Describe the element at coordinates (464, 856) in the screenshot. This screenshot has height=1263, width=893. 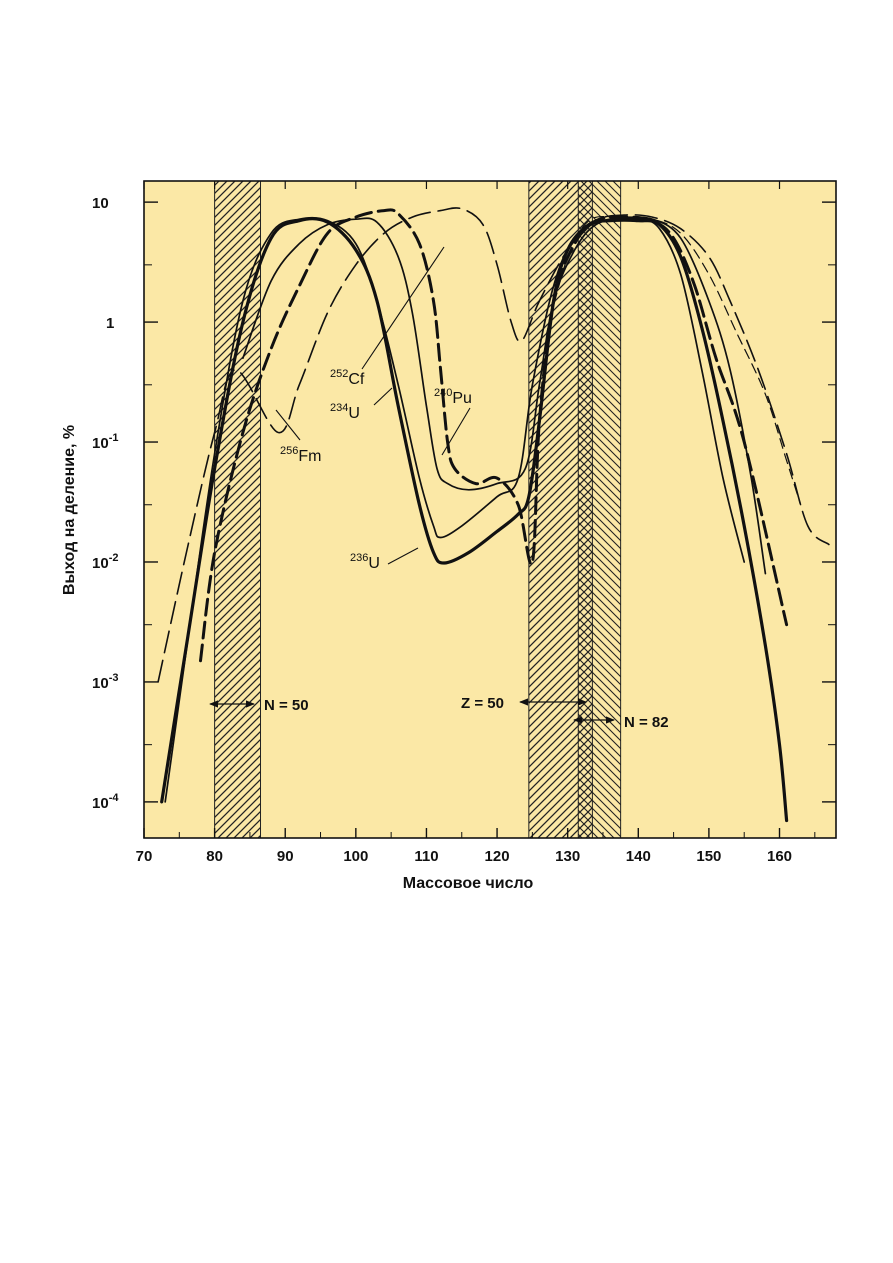
I see `x-tick-labels: 70 80 90 100 110 120 130 140 150 160` at that location.